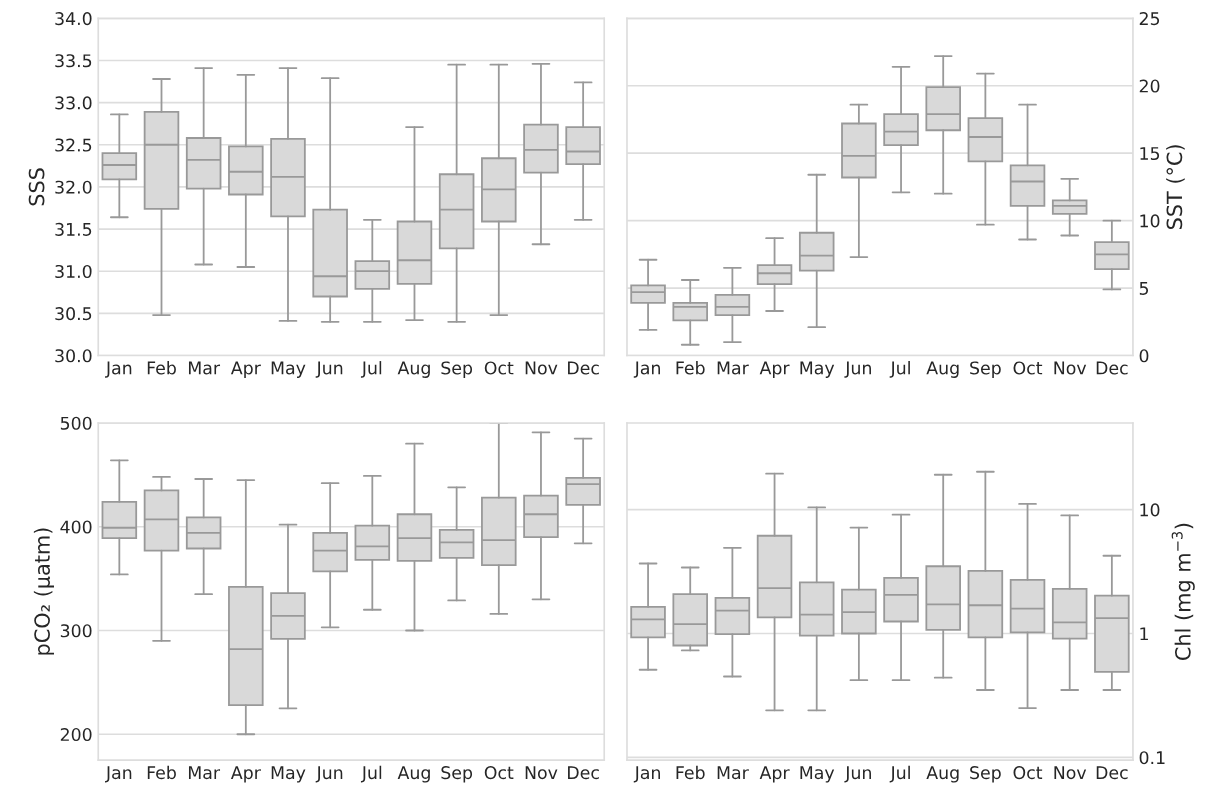 The width and height of the screenshot is (1213, 796). Describe the element at coordinates (73, 314) in the screenshot. I see `y-tick-label: 30.5` at that location.